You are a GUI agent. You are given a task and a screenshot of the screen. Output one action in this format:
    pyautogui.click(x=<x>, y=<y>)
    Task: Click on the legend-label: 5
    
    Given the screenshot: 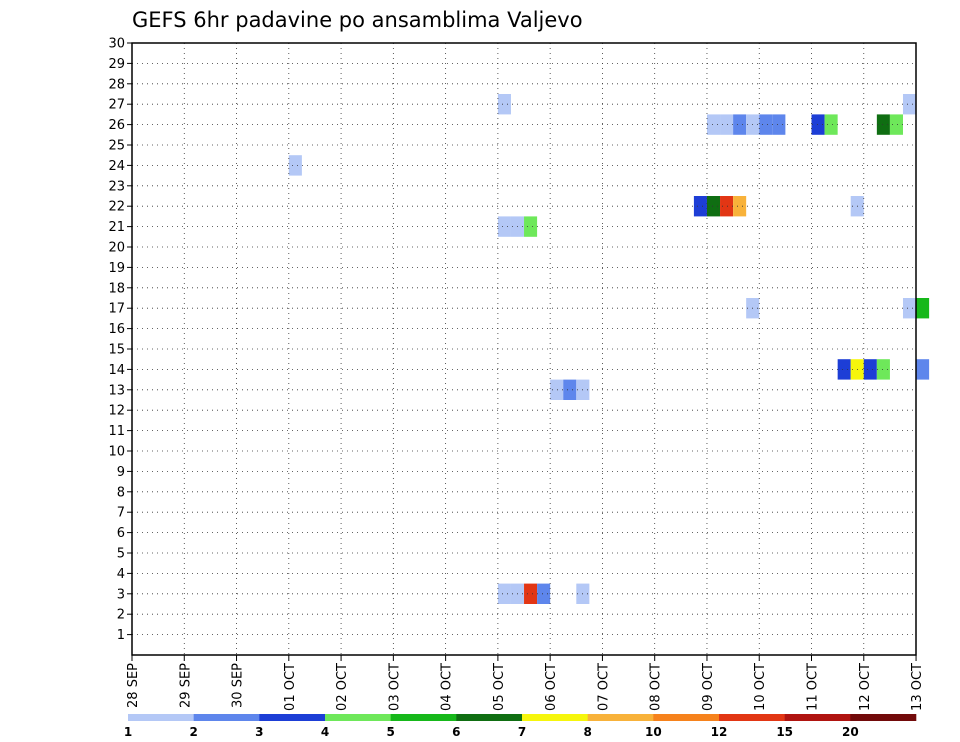 What is the action you would take?
    pyautogui.click(x=390, y=732)
    